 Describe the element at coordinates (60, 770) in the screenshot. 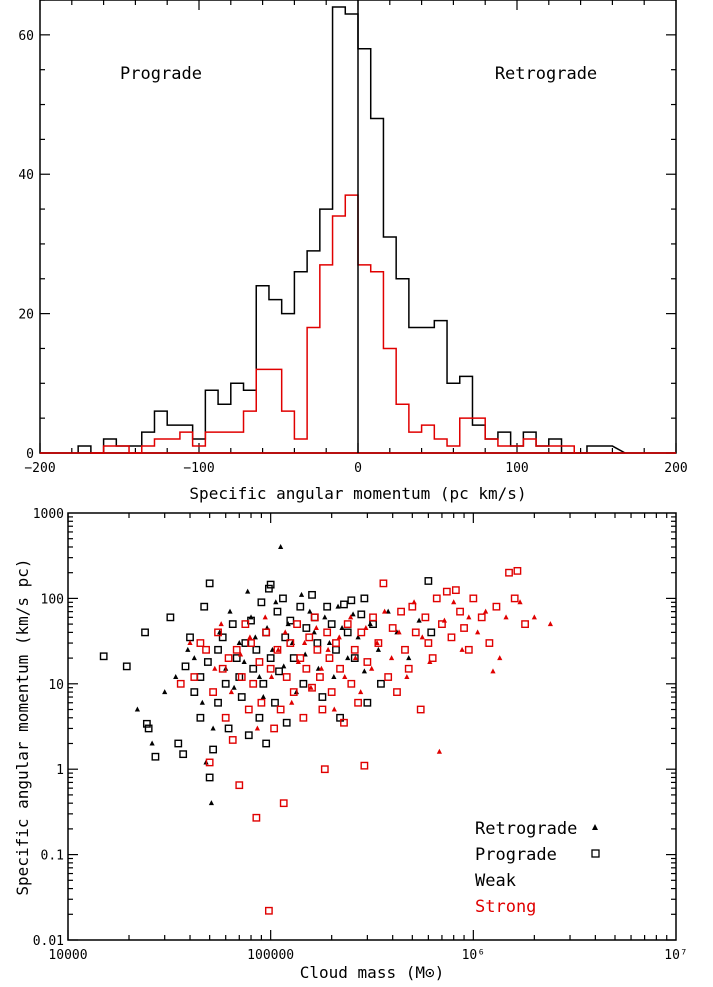

I see `y-tick-label: 1` at that location.